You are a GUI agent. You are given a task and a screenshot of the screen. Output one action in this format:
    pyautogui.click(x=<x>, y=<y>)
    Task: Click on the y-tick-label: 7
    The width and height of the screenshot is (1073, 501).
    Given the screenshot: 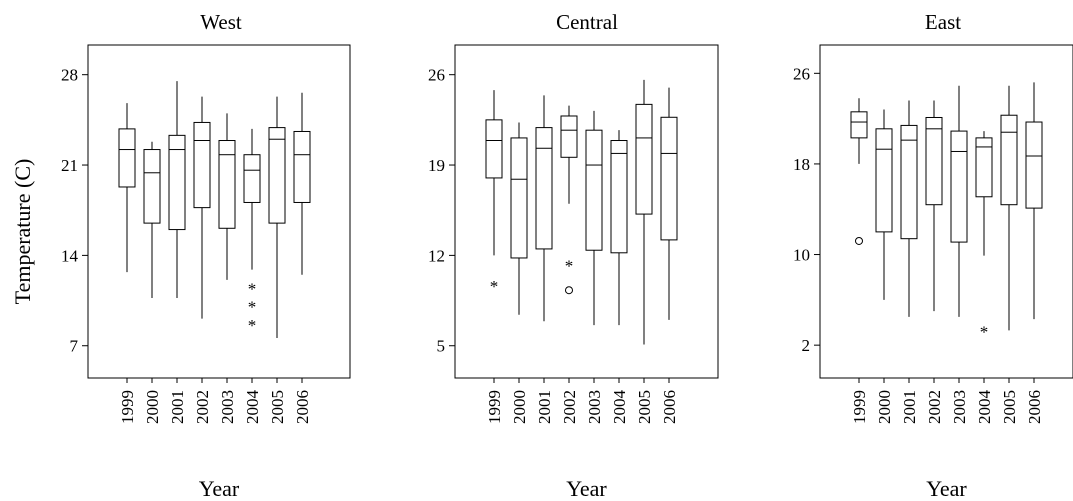 What is the action you would take?
    pyautogui.click(x=74, y=346)
    